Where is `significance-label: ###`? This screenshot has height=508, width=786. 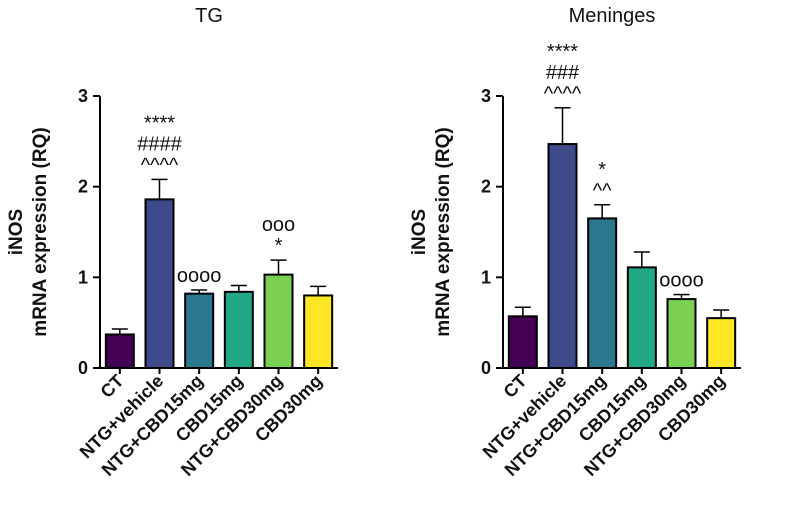
significance-label: ### is located at coordinates (563, 73).